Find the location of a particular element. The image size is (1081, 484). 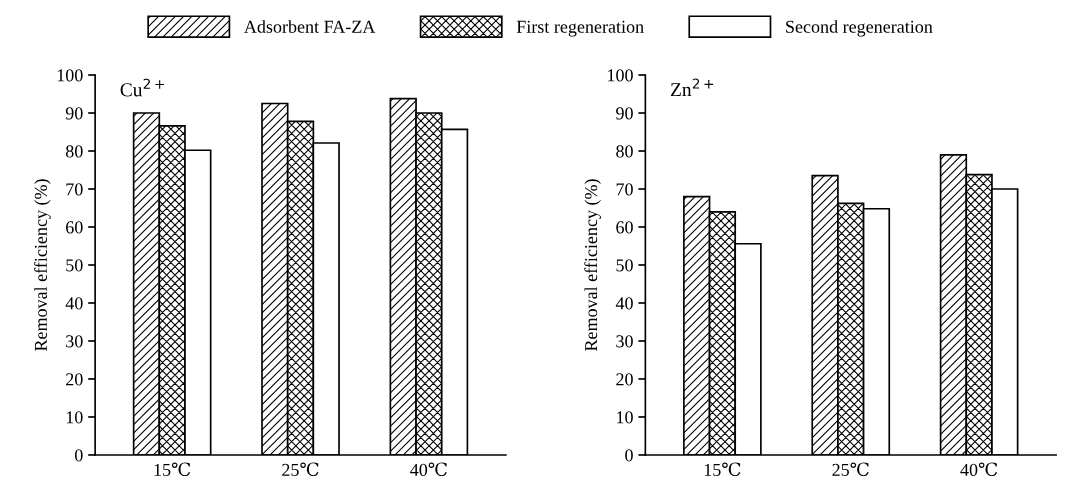

annotation: Zn$^{2+}$ is located at coordinates (692, 87).